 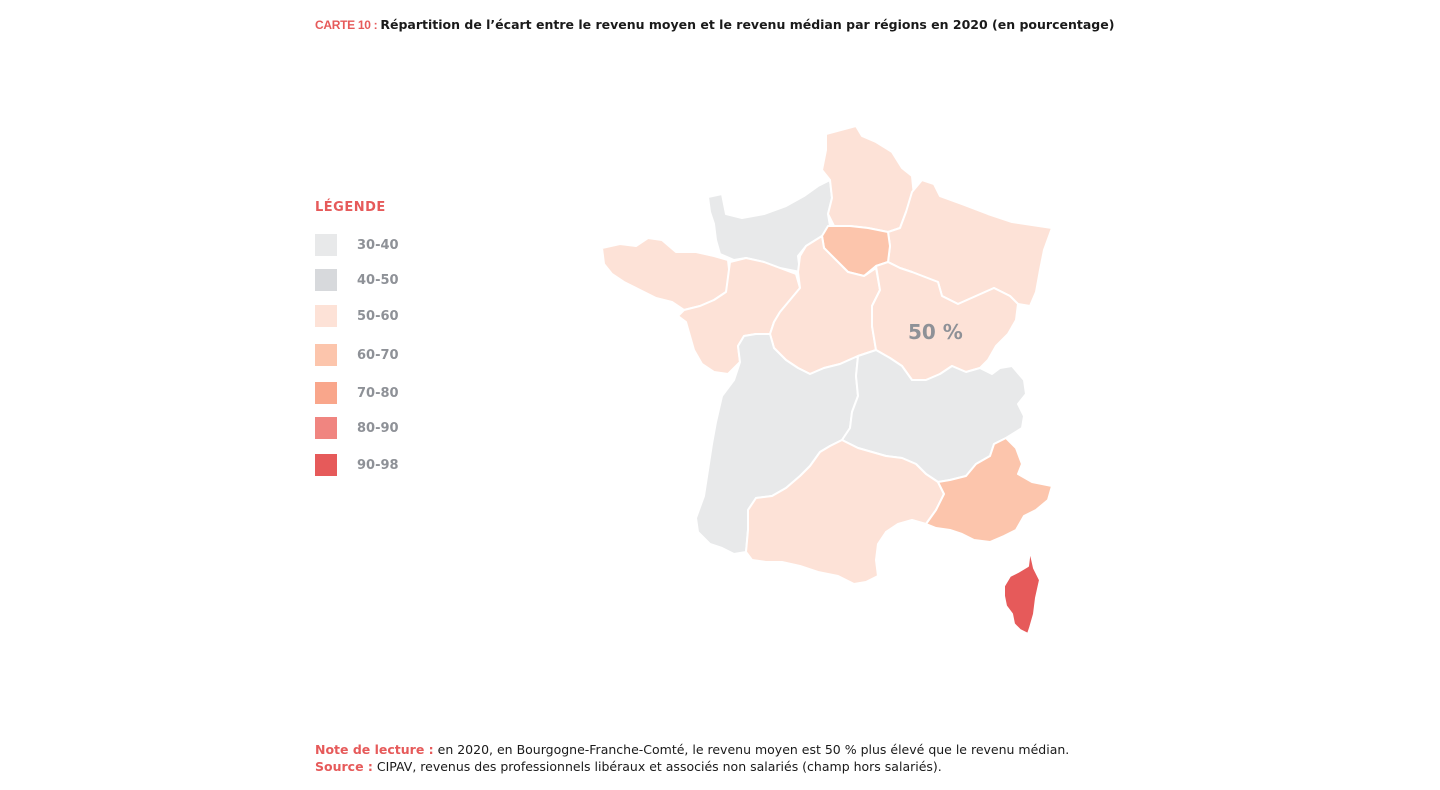 I want to click on legend-label: 30-40, so click(x=378, y=245).